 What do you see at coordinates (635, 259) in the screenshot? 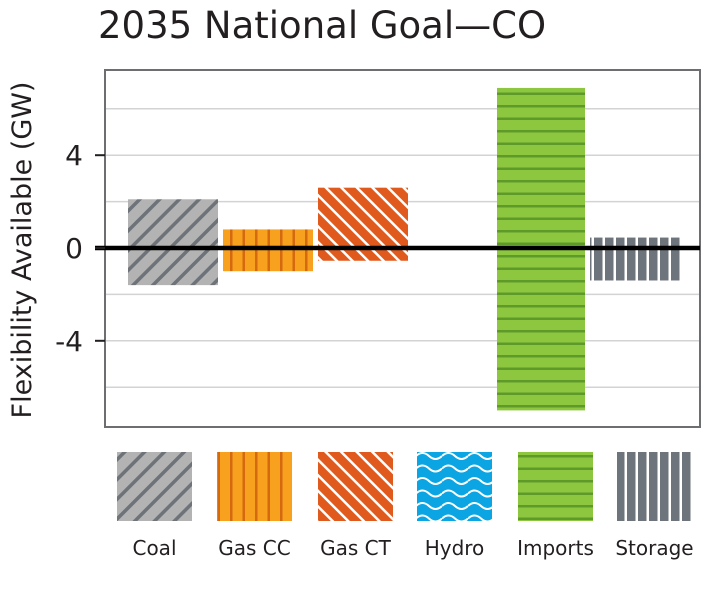
I see `bar-storage` at bounding box center [635, 259].